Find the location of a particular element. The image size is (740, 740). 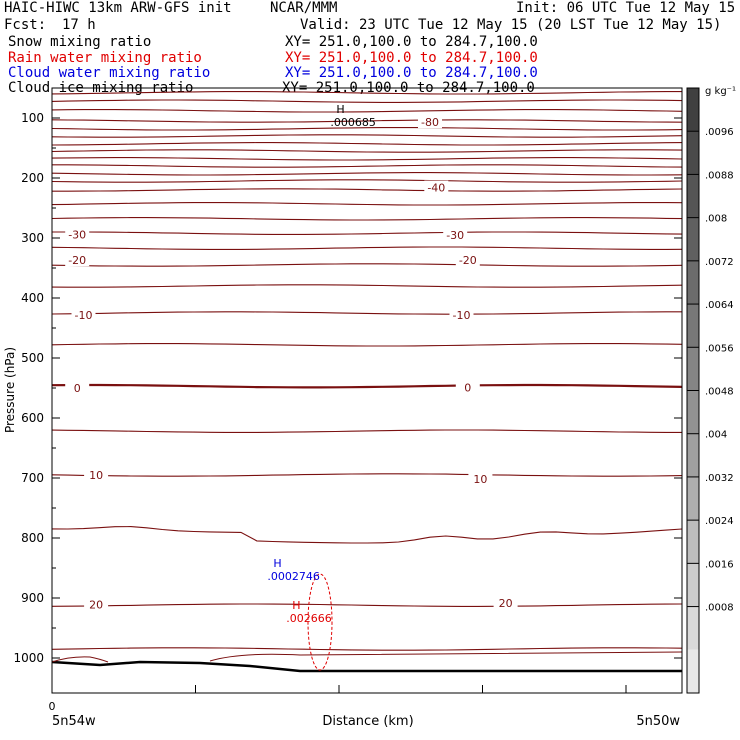

colorbar-tick-label: .0056 is located at coordinates (719, 348).